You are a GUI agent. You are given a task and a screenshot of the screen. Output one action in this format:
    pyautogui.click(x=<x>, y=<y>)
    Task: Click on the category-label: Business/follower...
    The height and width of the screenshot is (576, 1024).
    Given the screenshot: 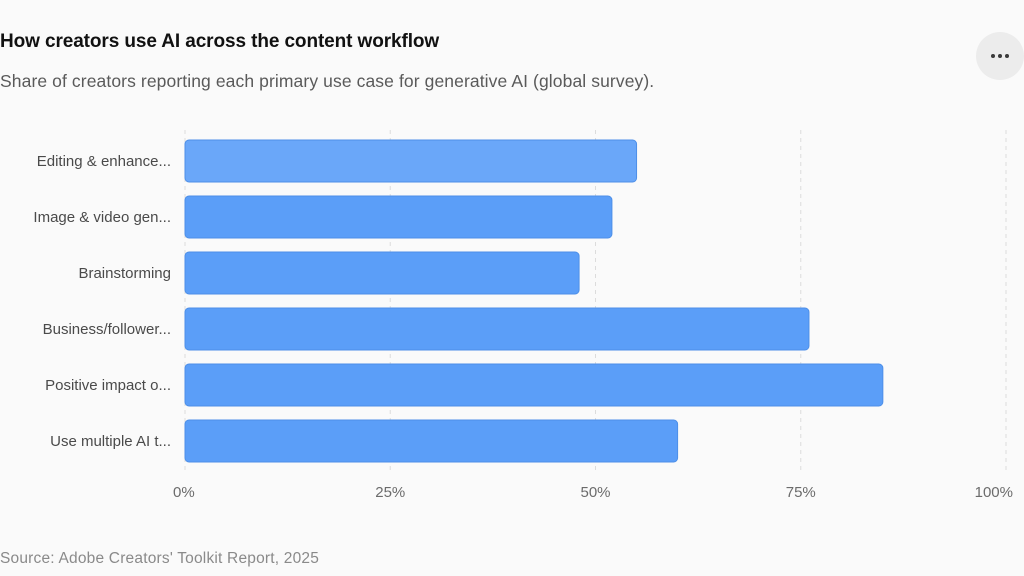 What is the action you would take?
    pyautogui.click(x=107, y=329)
    